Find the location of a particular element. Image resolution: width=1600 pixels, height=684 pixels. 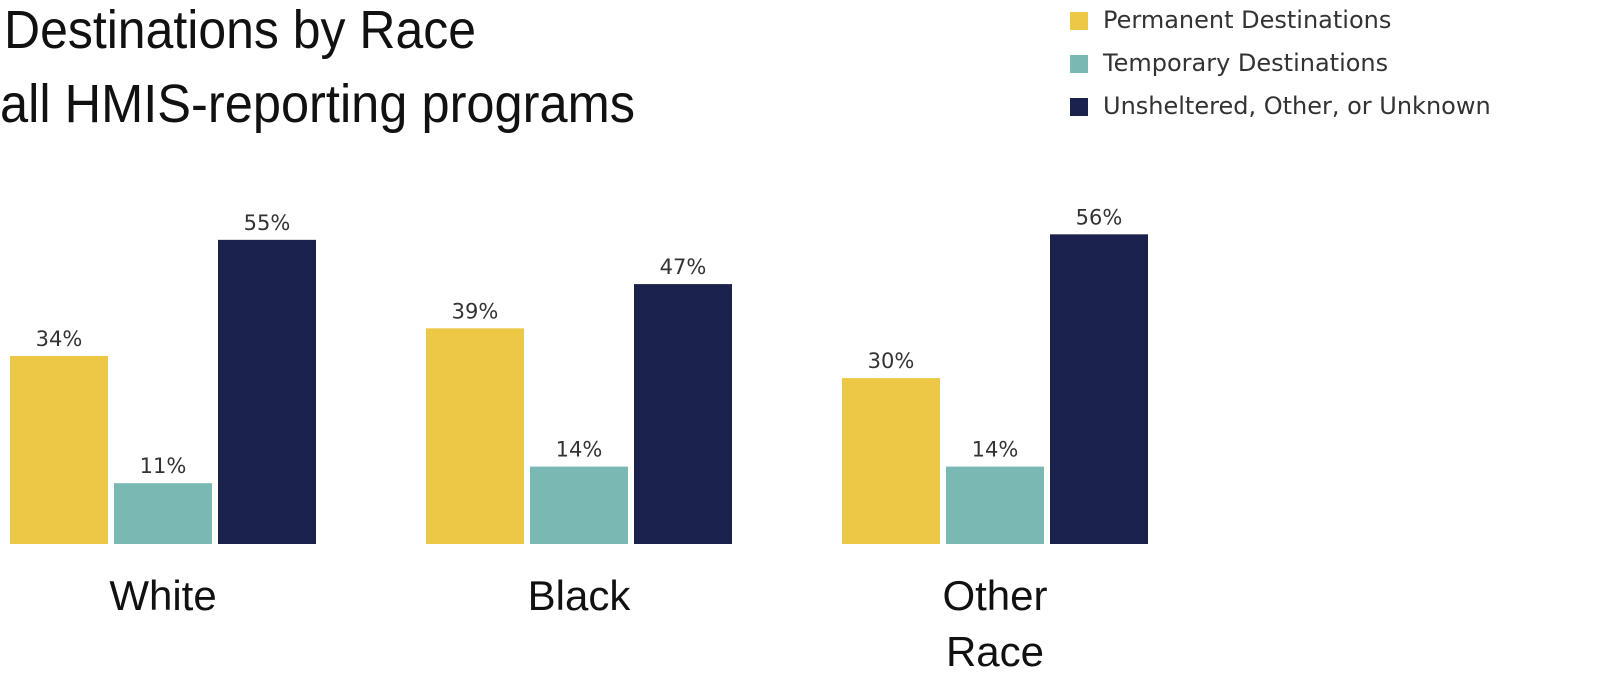

x-tick-label: Other Race is located at coordinates (995, 623).